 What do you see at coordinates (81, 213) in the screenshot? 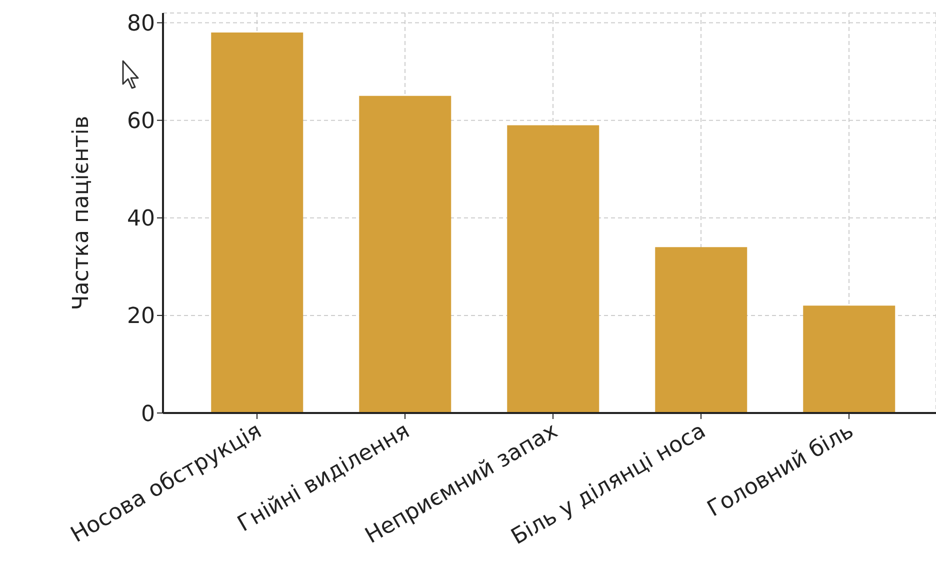
I see `y-axis-title: Частка пацієнтів` at bounding box center [81, 213].